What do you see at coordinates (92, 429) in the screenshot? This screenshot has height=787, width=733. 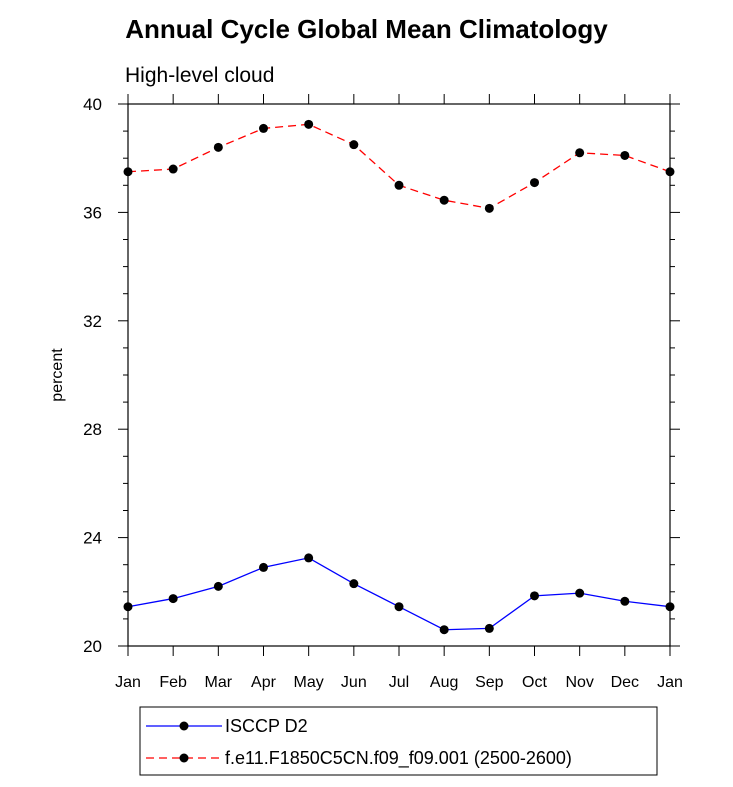 I see `y-tick-label: 28` at bounding box center [92, 429].